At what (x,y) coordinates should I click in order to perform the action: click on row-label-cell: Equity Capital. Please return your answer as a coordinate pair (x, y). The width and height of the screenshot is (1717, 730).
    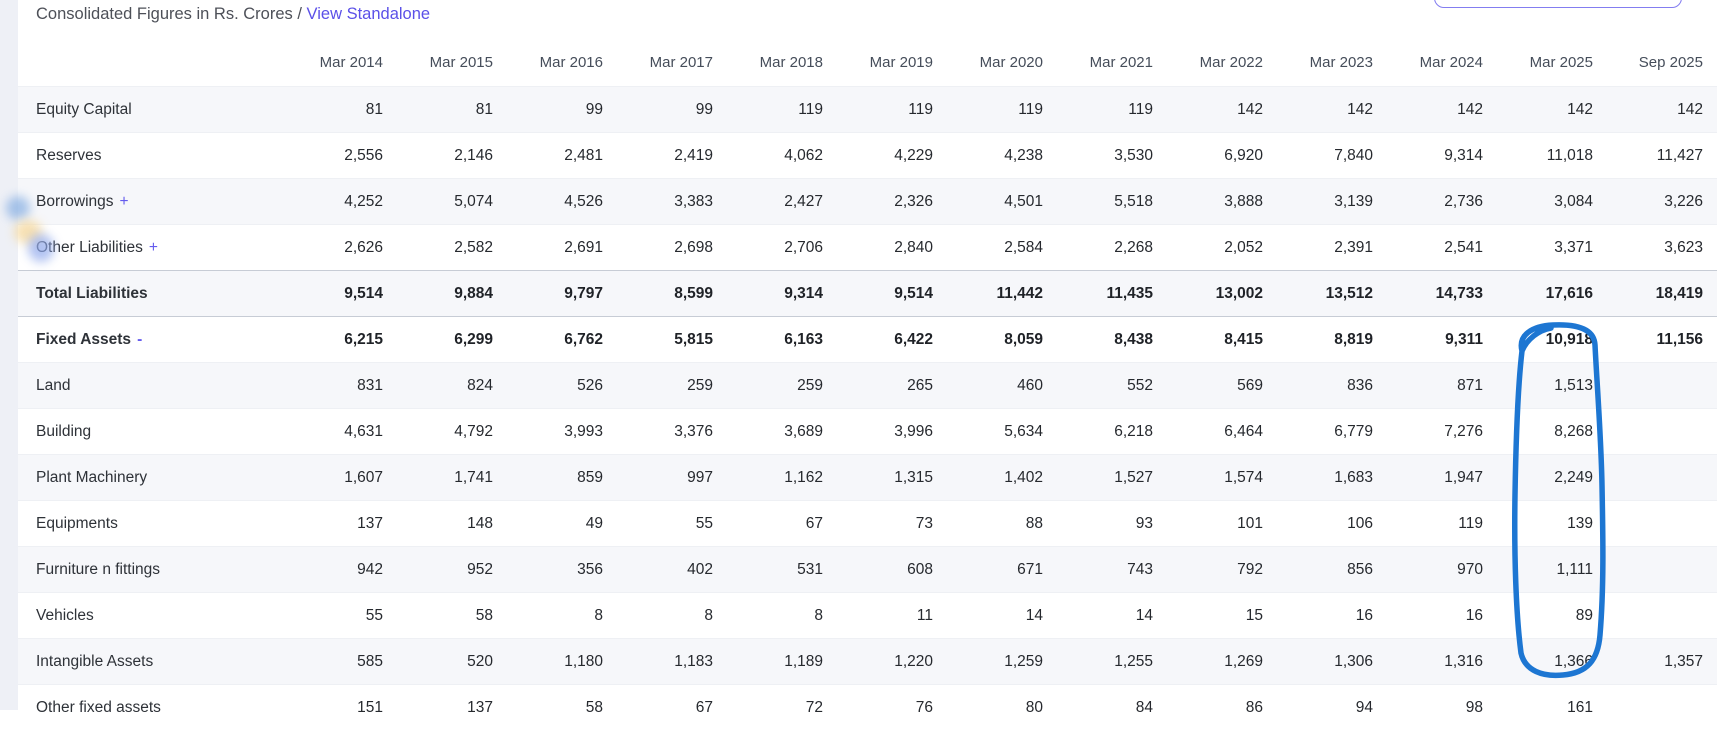
    Looking at the image, I should click on (152, 110).